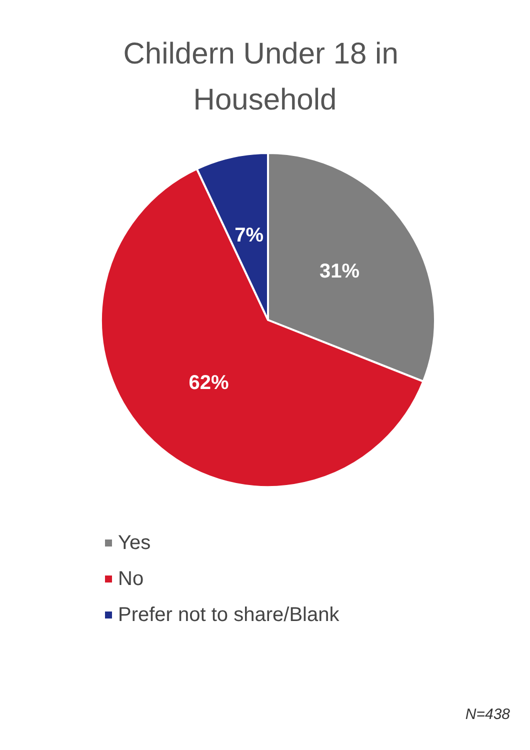  Describe the element at coordinates (229, 615) in the screenshot. I see `legend-label: Prefer not to share/Blank` at that location.